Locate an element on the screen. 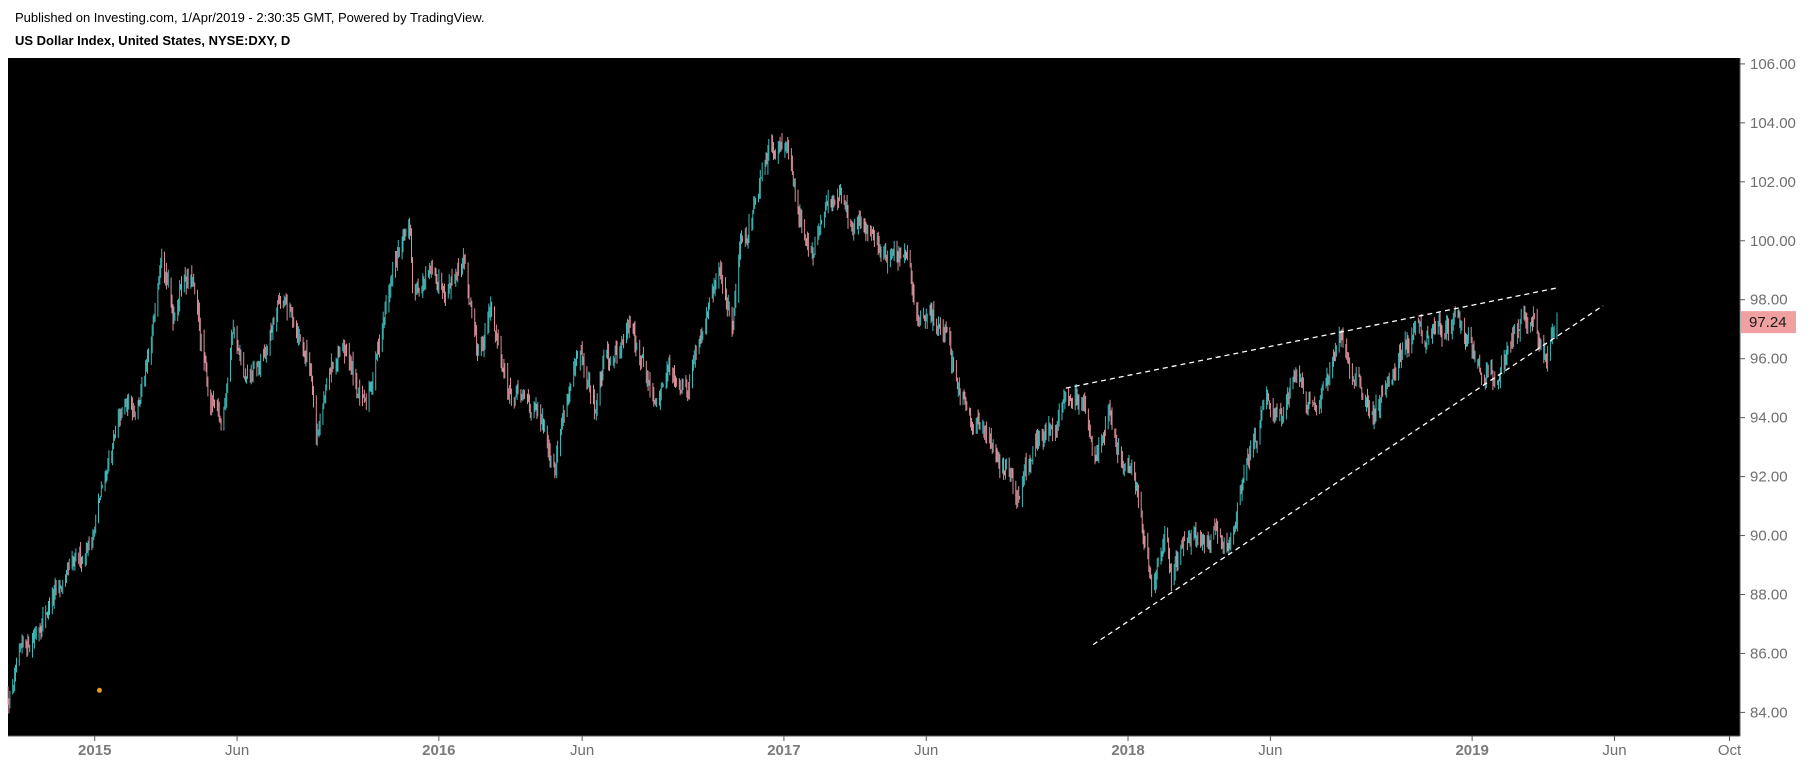 Image resolution: width=1813 pixels, height=770 pixels. y-tick-label: 100.00 is located at coordinates (1773, 241).